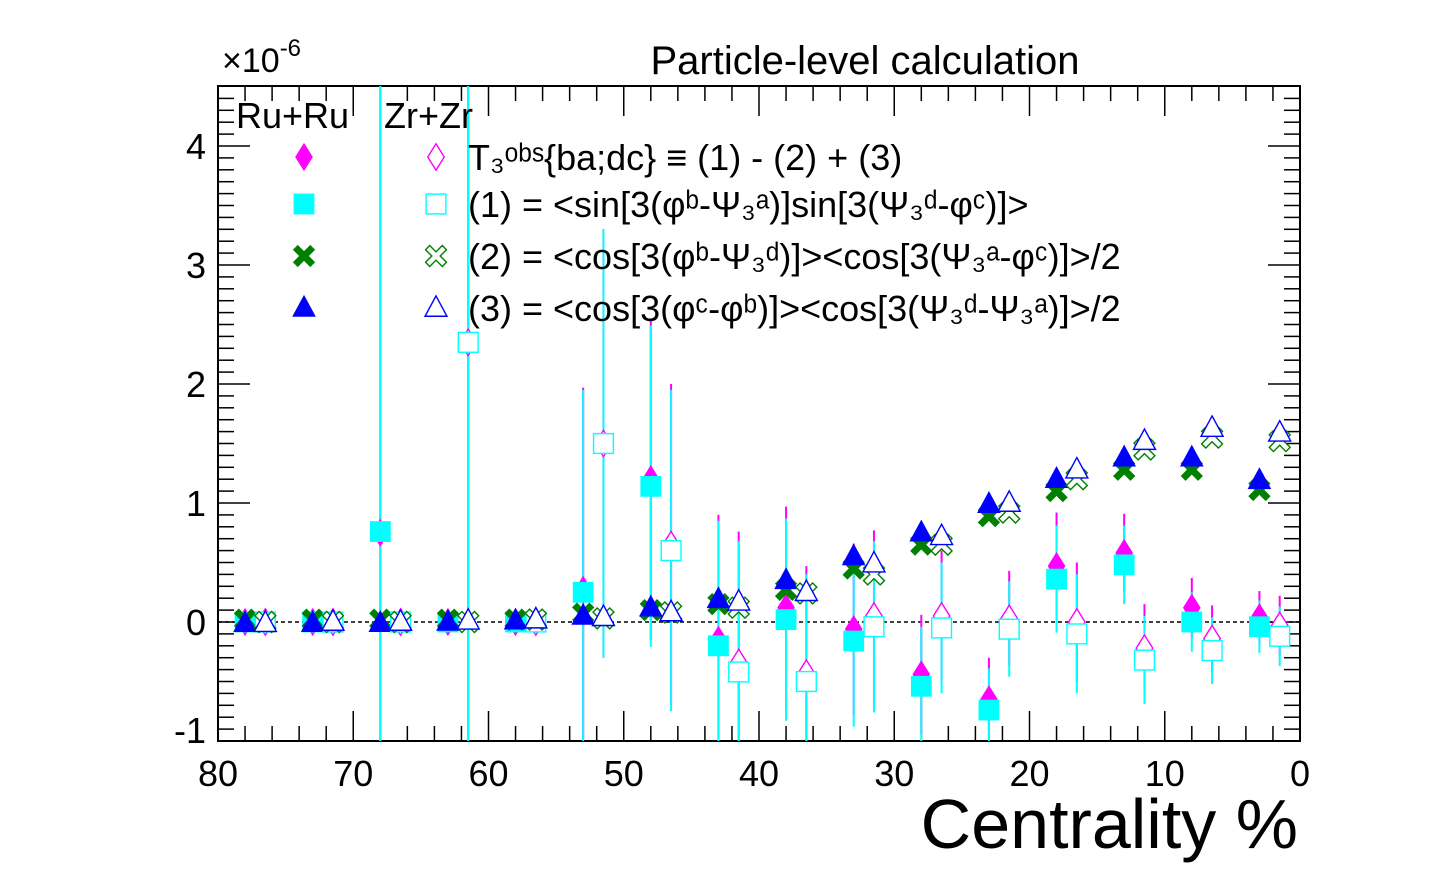 The image size is (1446, 872). What do you see at coordinates (292, 115) in the screenshot?
I see `legend-header-ru: Ru+Ru` at bounding box center [292, 115].